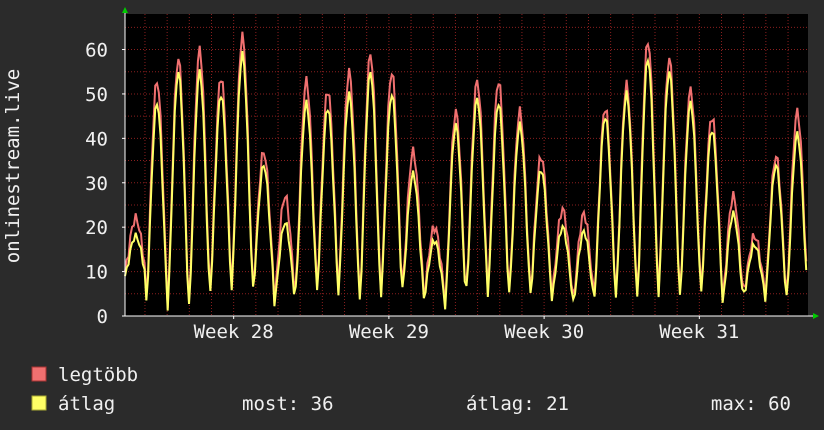  I want to click on y-tick-label: 60, so click(96, 51).